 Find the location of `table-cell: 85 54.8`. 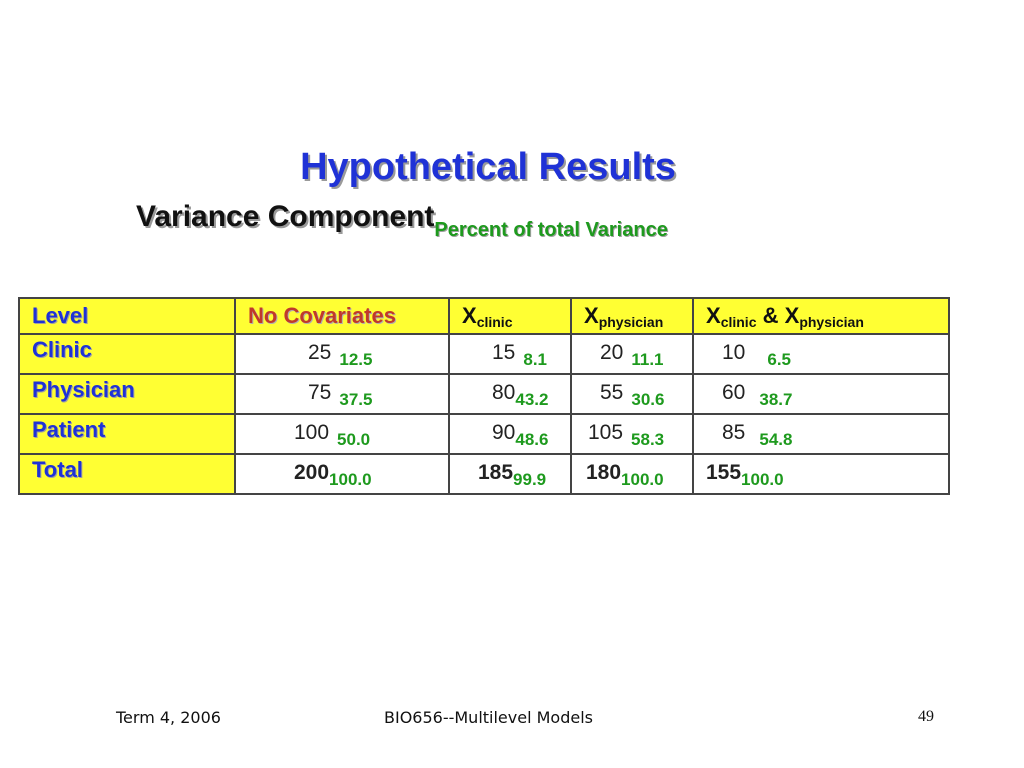

table-cell: 85 54.8 is located at coordinates (821, 434).